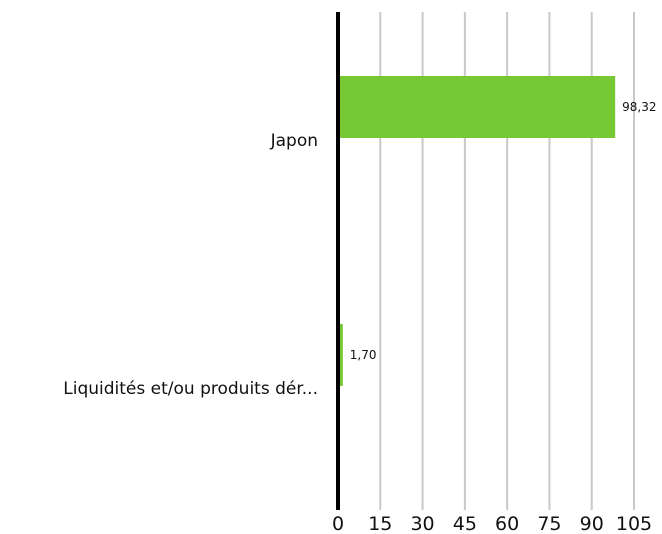 The height and width of the screenshot is (534, 662). What do you see at coordinates (639, 107) in the screenshot?
I see `data-label: 98,32` at bounding box center [639, 107].